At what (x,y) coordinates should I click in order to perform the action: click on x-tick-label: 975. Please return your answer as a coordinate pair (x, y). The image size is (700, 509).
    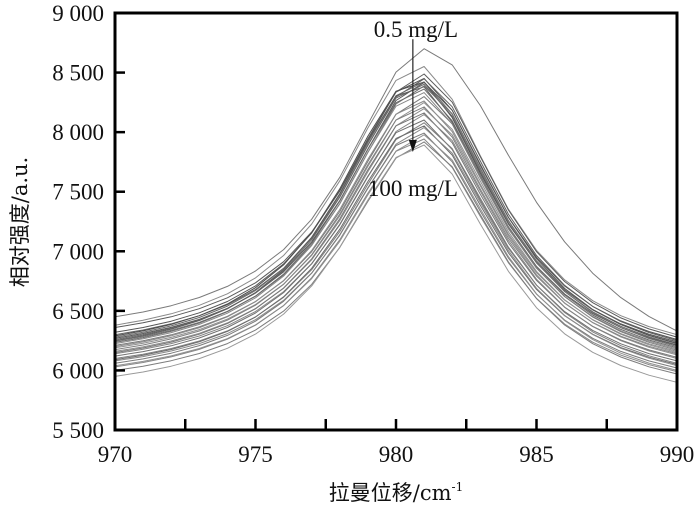
    Looking at the image, I should click on (255, 454).